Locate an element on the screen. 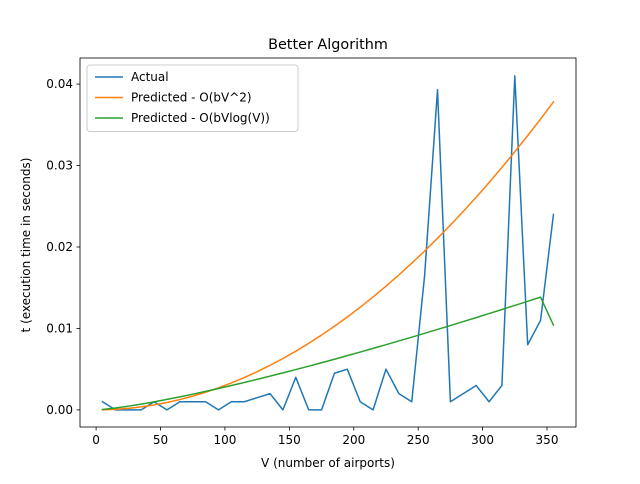  y-tick-label: 0.01 is located at coordinates (59, 328).